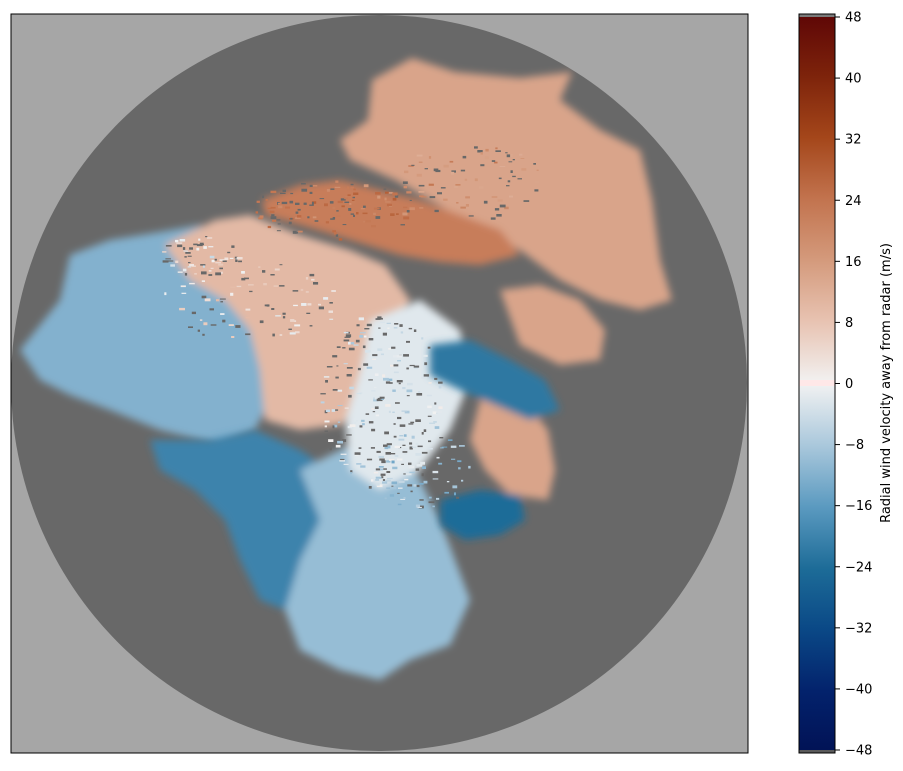 The image size is (903, 771). I want to click on colorbar-ticks: −48 −40 −32 −24 −16 −8 0 8 16 24 32 40 48, so click(853, 385).